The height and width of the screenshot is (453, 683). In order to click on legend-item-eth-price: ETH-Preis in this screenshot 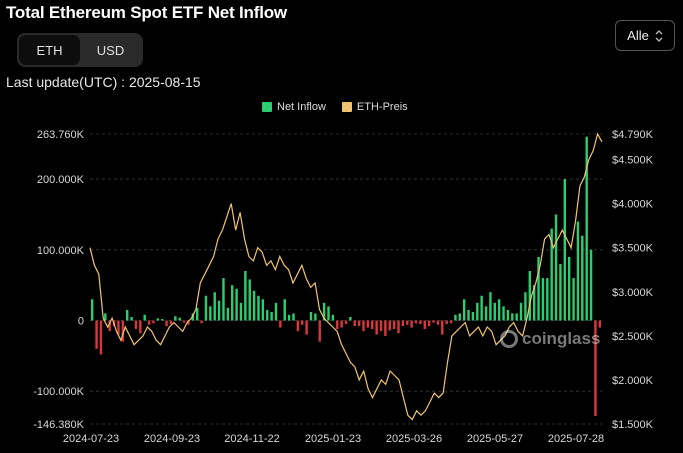, I will do `click(374, 107)`.